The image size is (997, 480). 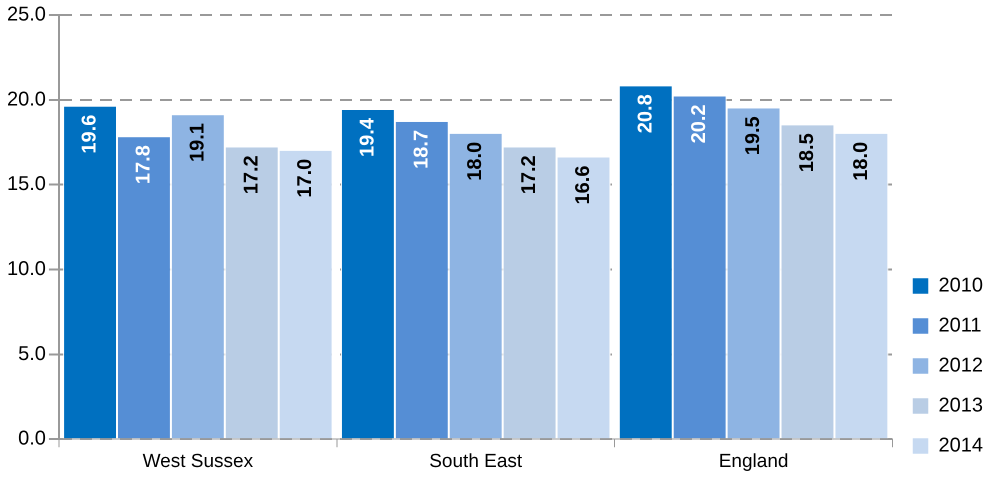 I want to click on data-label: 20.2, so click(x=699, y=124).